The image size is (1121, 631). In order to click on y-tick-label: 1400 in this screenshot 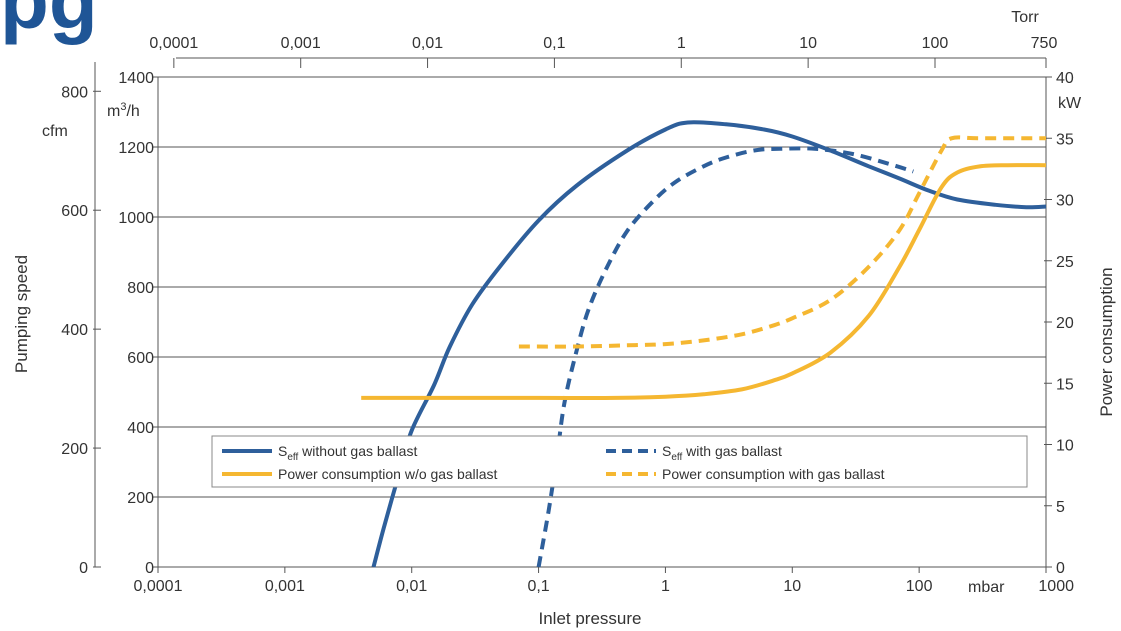, I will do `click(136, 78)`.